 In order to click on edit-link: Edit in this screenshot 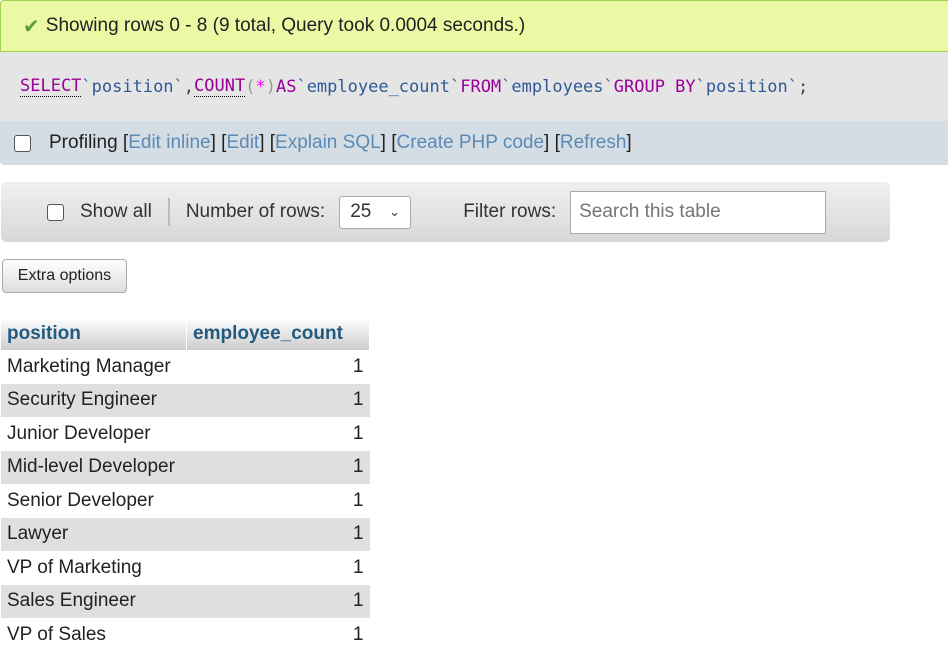, I will do `click(243, 142)`.